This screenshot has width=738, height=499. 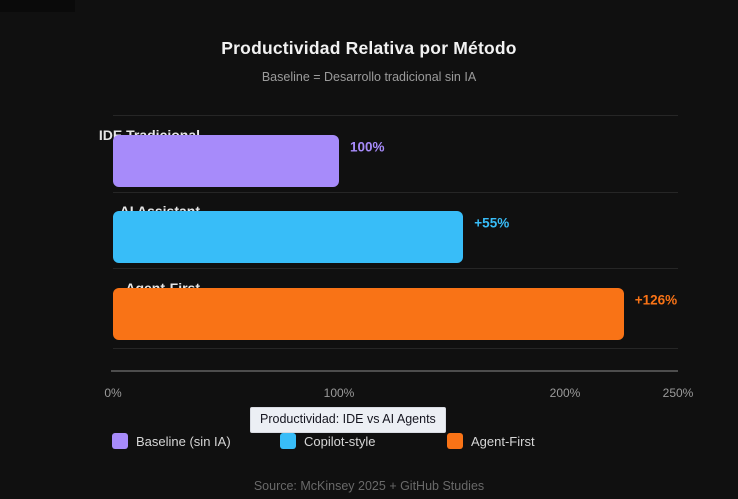 What do you see at coordinates (183, 441) in the screenshot?
I see `legend-label-baseline: Baseline (sin IA)` at bounding box center [183, 441].